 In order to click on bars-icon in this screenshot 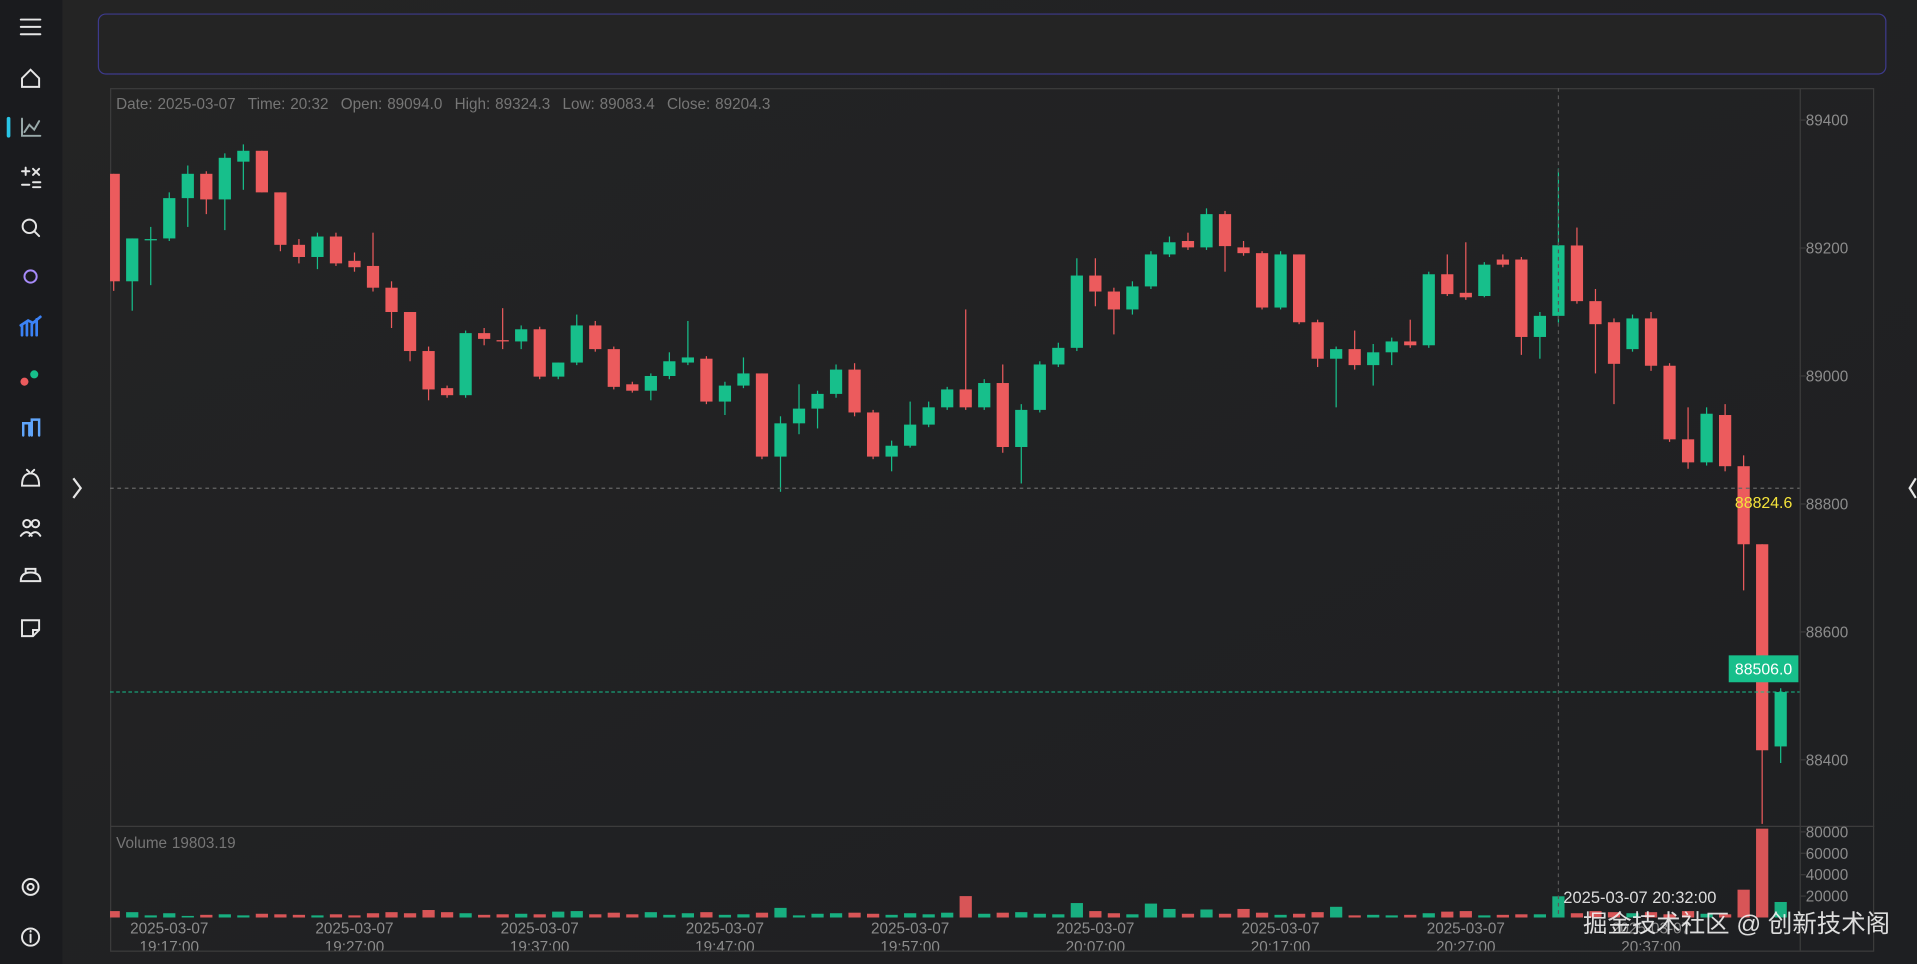, I will do `click(30, 326)`.